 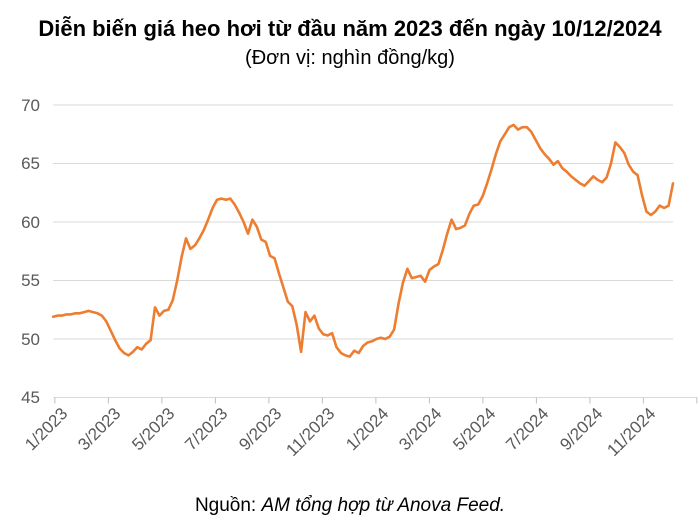 I want to click on y-axis-label: 45, so click(x=30, y=397).